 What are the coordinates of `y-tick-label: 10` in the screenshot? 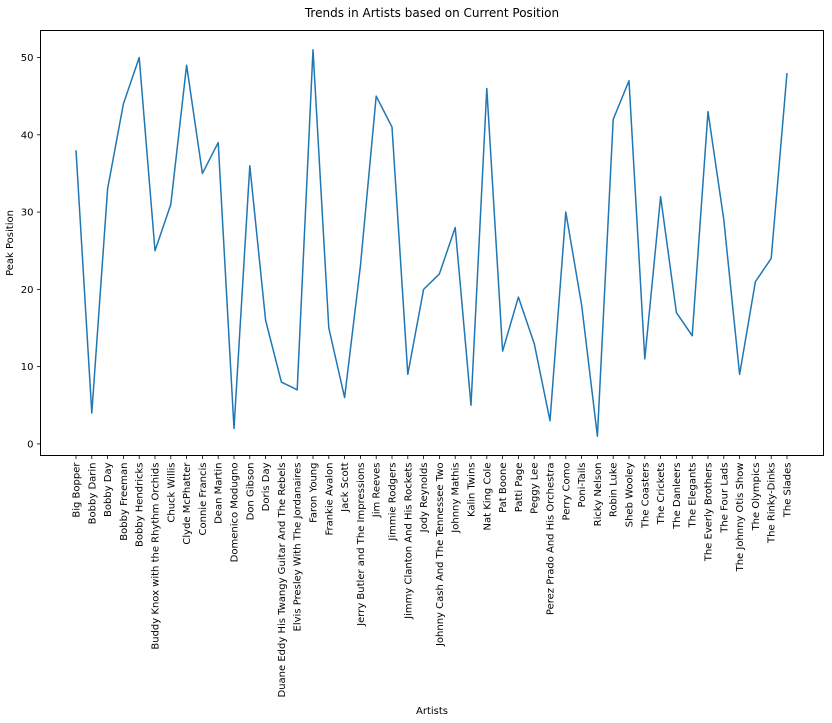 It's located at (27, 367).